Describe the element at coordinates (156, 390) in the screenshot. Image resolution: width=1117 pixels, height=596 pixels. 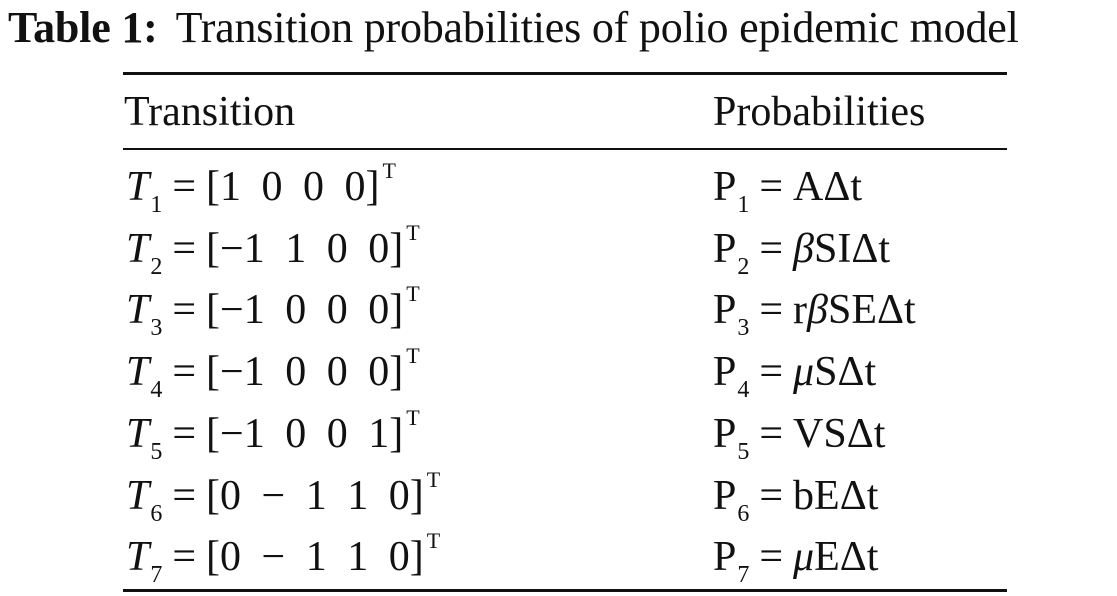
I see `transition-subscript: 4` at that location.